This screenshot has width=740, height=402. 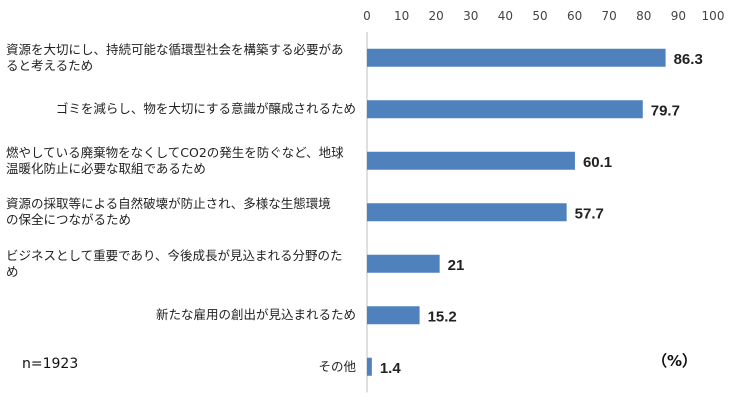 I want to click on value-label: 21, so click(x=456, y=265).